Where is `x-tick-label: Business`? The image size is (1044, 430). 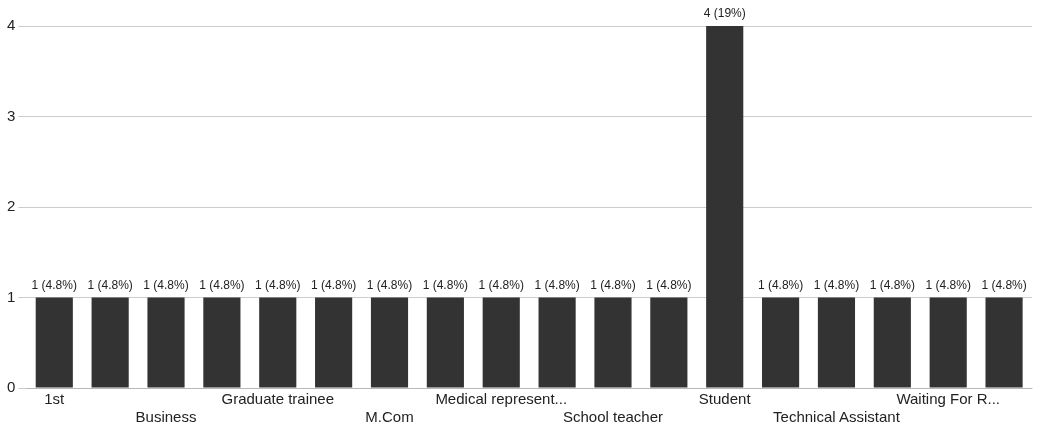 x-tick-label: Business is located at coordinates (166, 417).